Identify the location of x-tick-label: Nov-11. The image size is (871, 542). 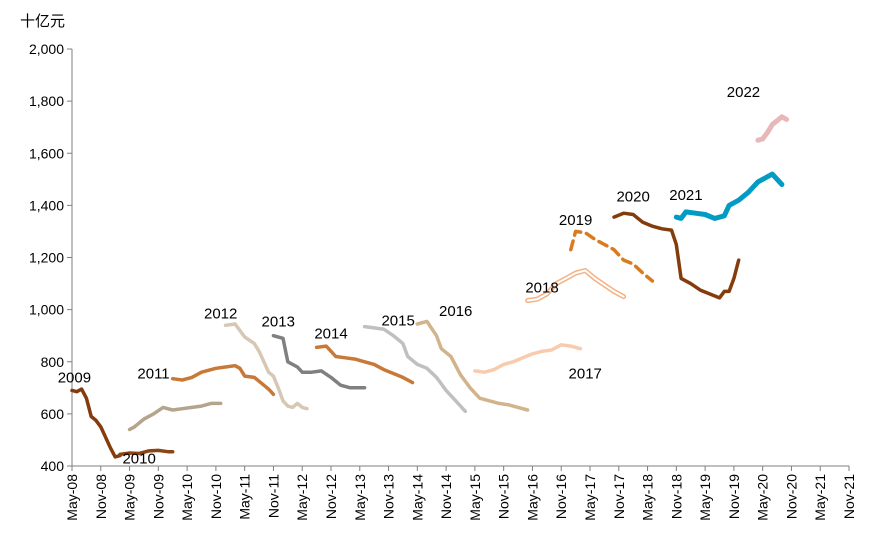
(273, 496).